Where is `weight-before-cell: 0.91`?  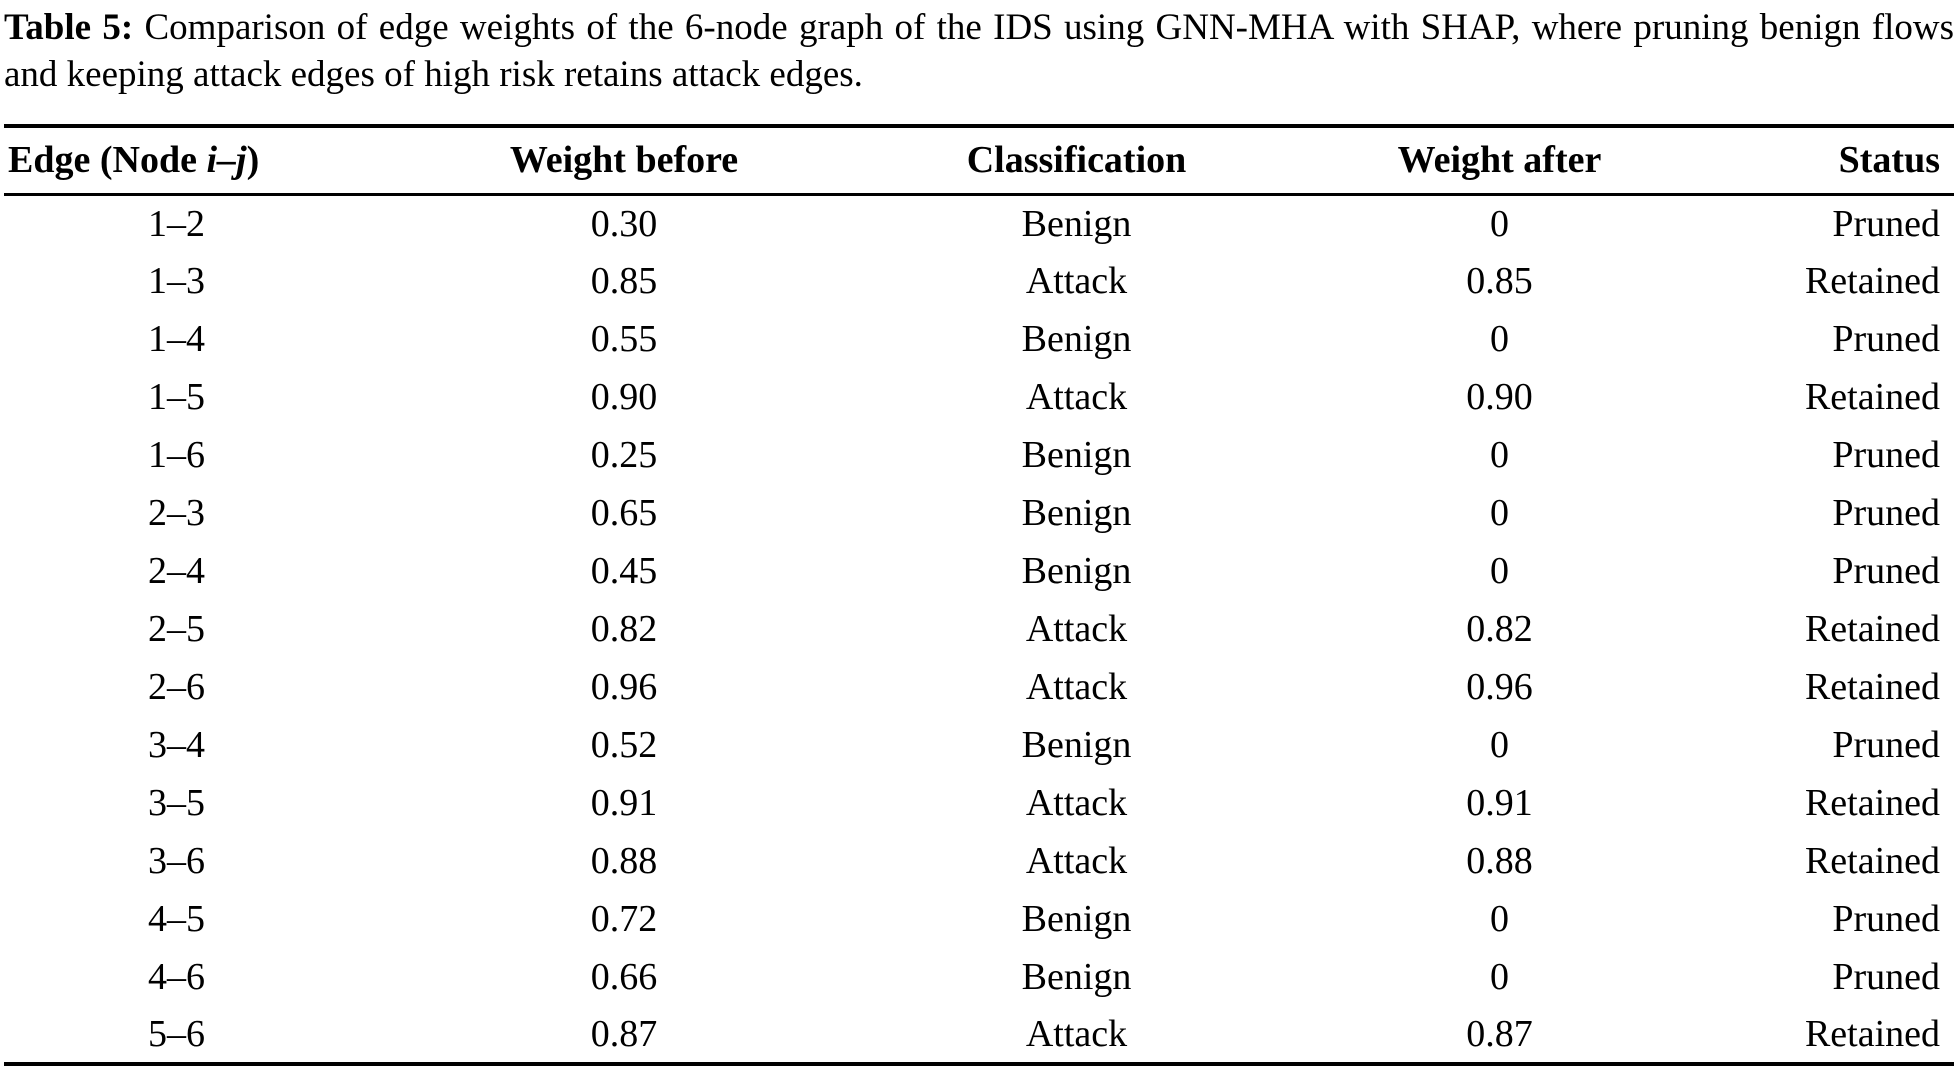
weight-before-cell: 0.91 is located at coordinates (624, 803).